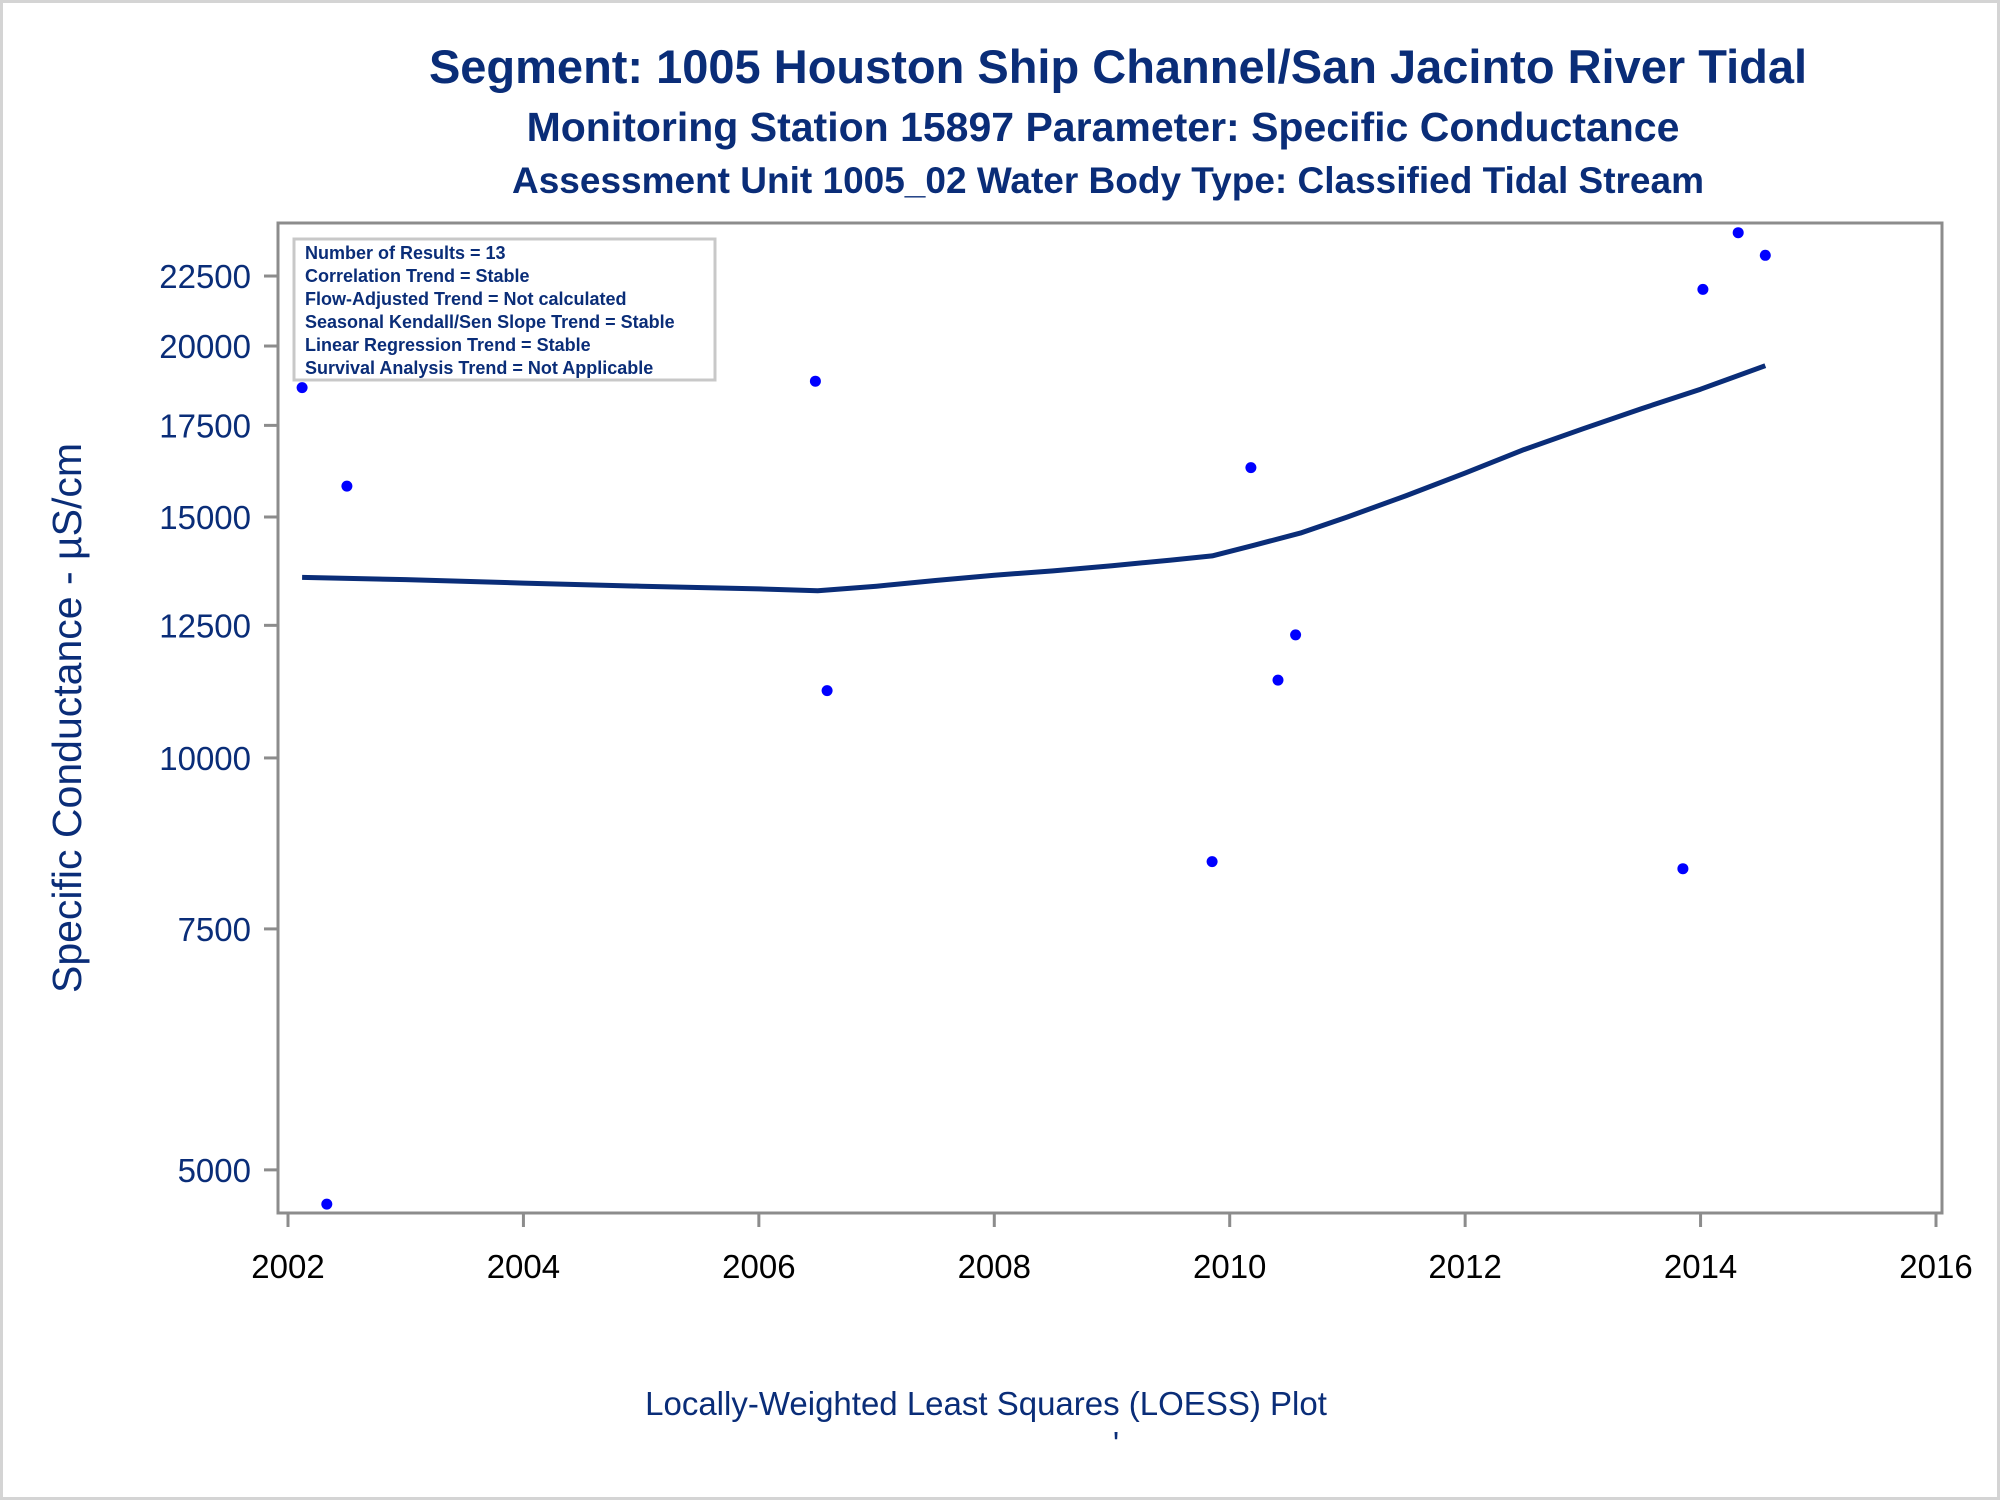 This screenshot has height=1503, width=2000. I want to click on x-tick-label: 2016, so click(1935, 1266).